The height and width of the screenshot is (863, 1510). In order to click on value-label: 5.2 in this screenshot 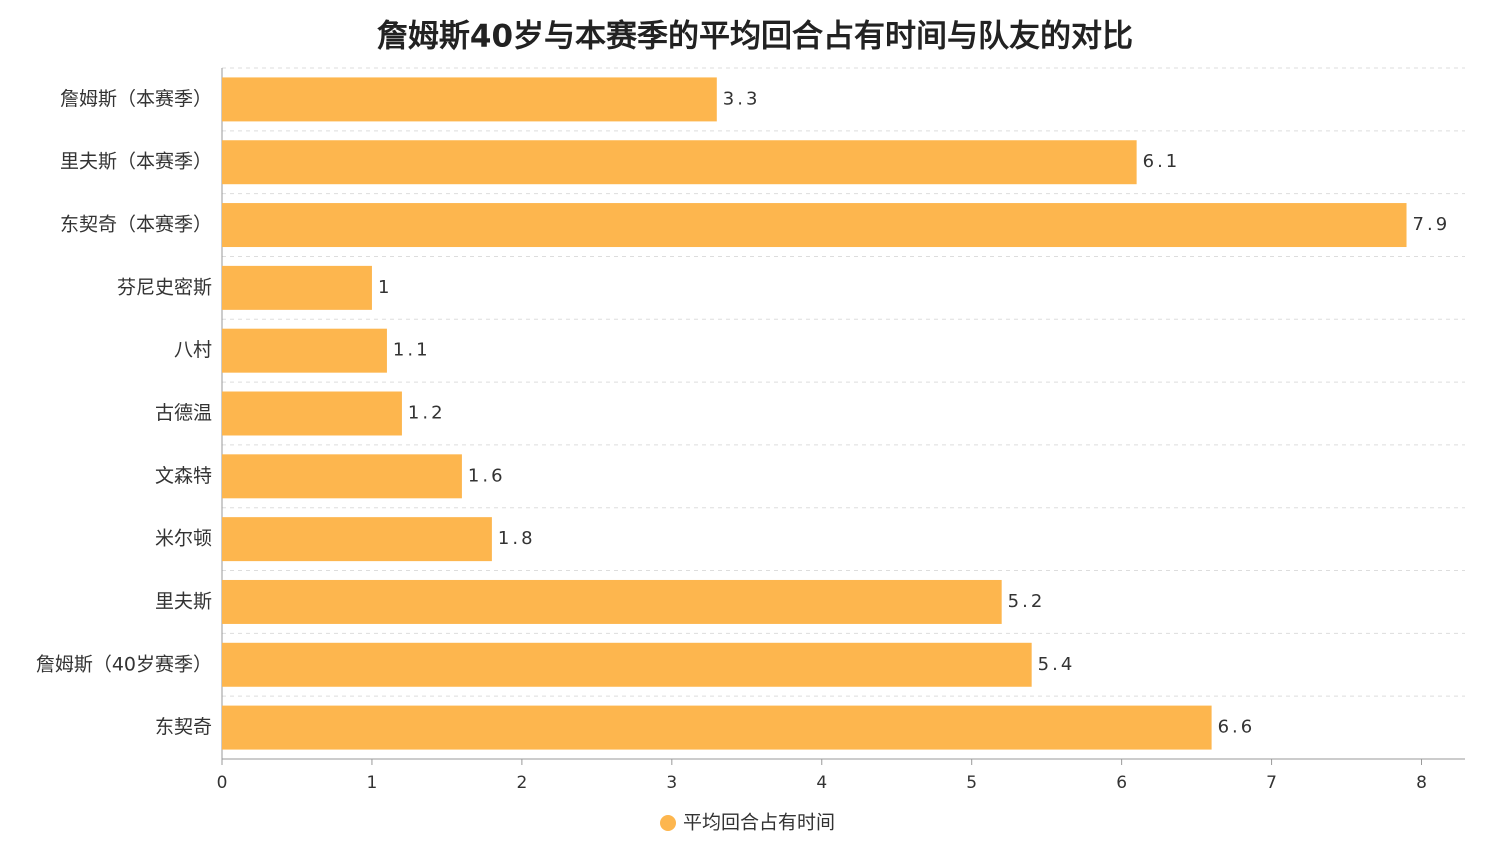, I will do `click(1027, 601)`.